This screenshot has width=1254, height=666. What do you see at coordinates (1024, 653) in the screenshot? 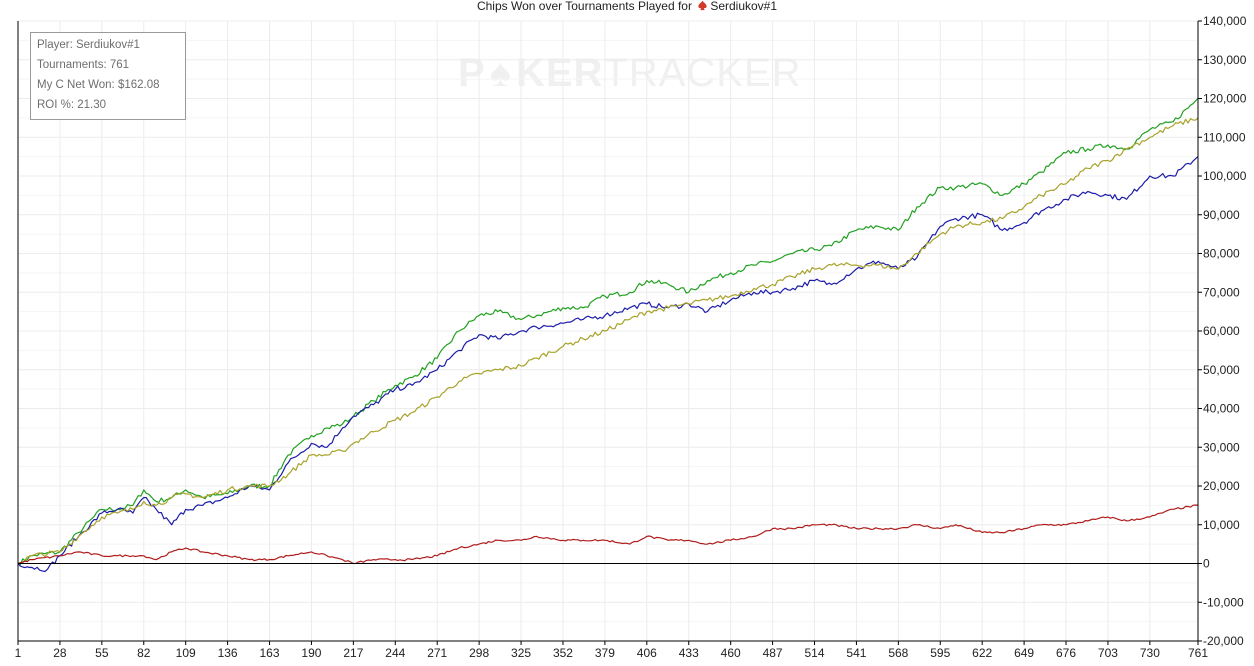
I see `x-tick-label: 649` at bounding box center [1024, 653].